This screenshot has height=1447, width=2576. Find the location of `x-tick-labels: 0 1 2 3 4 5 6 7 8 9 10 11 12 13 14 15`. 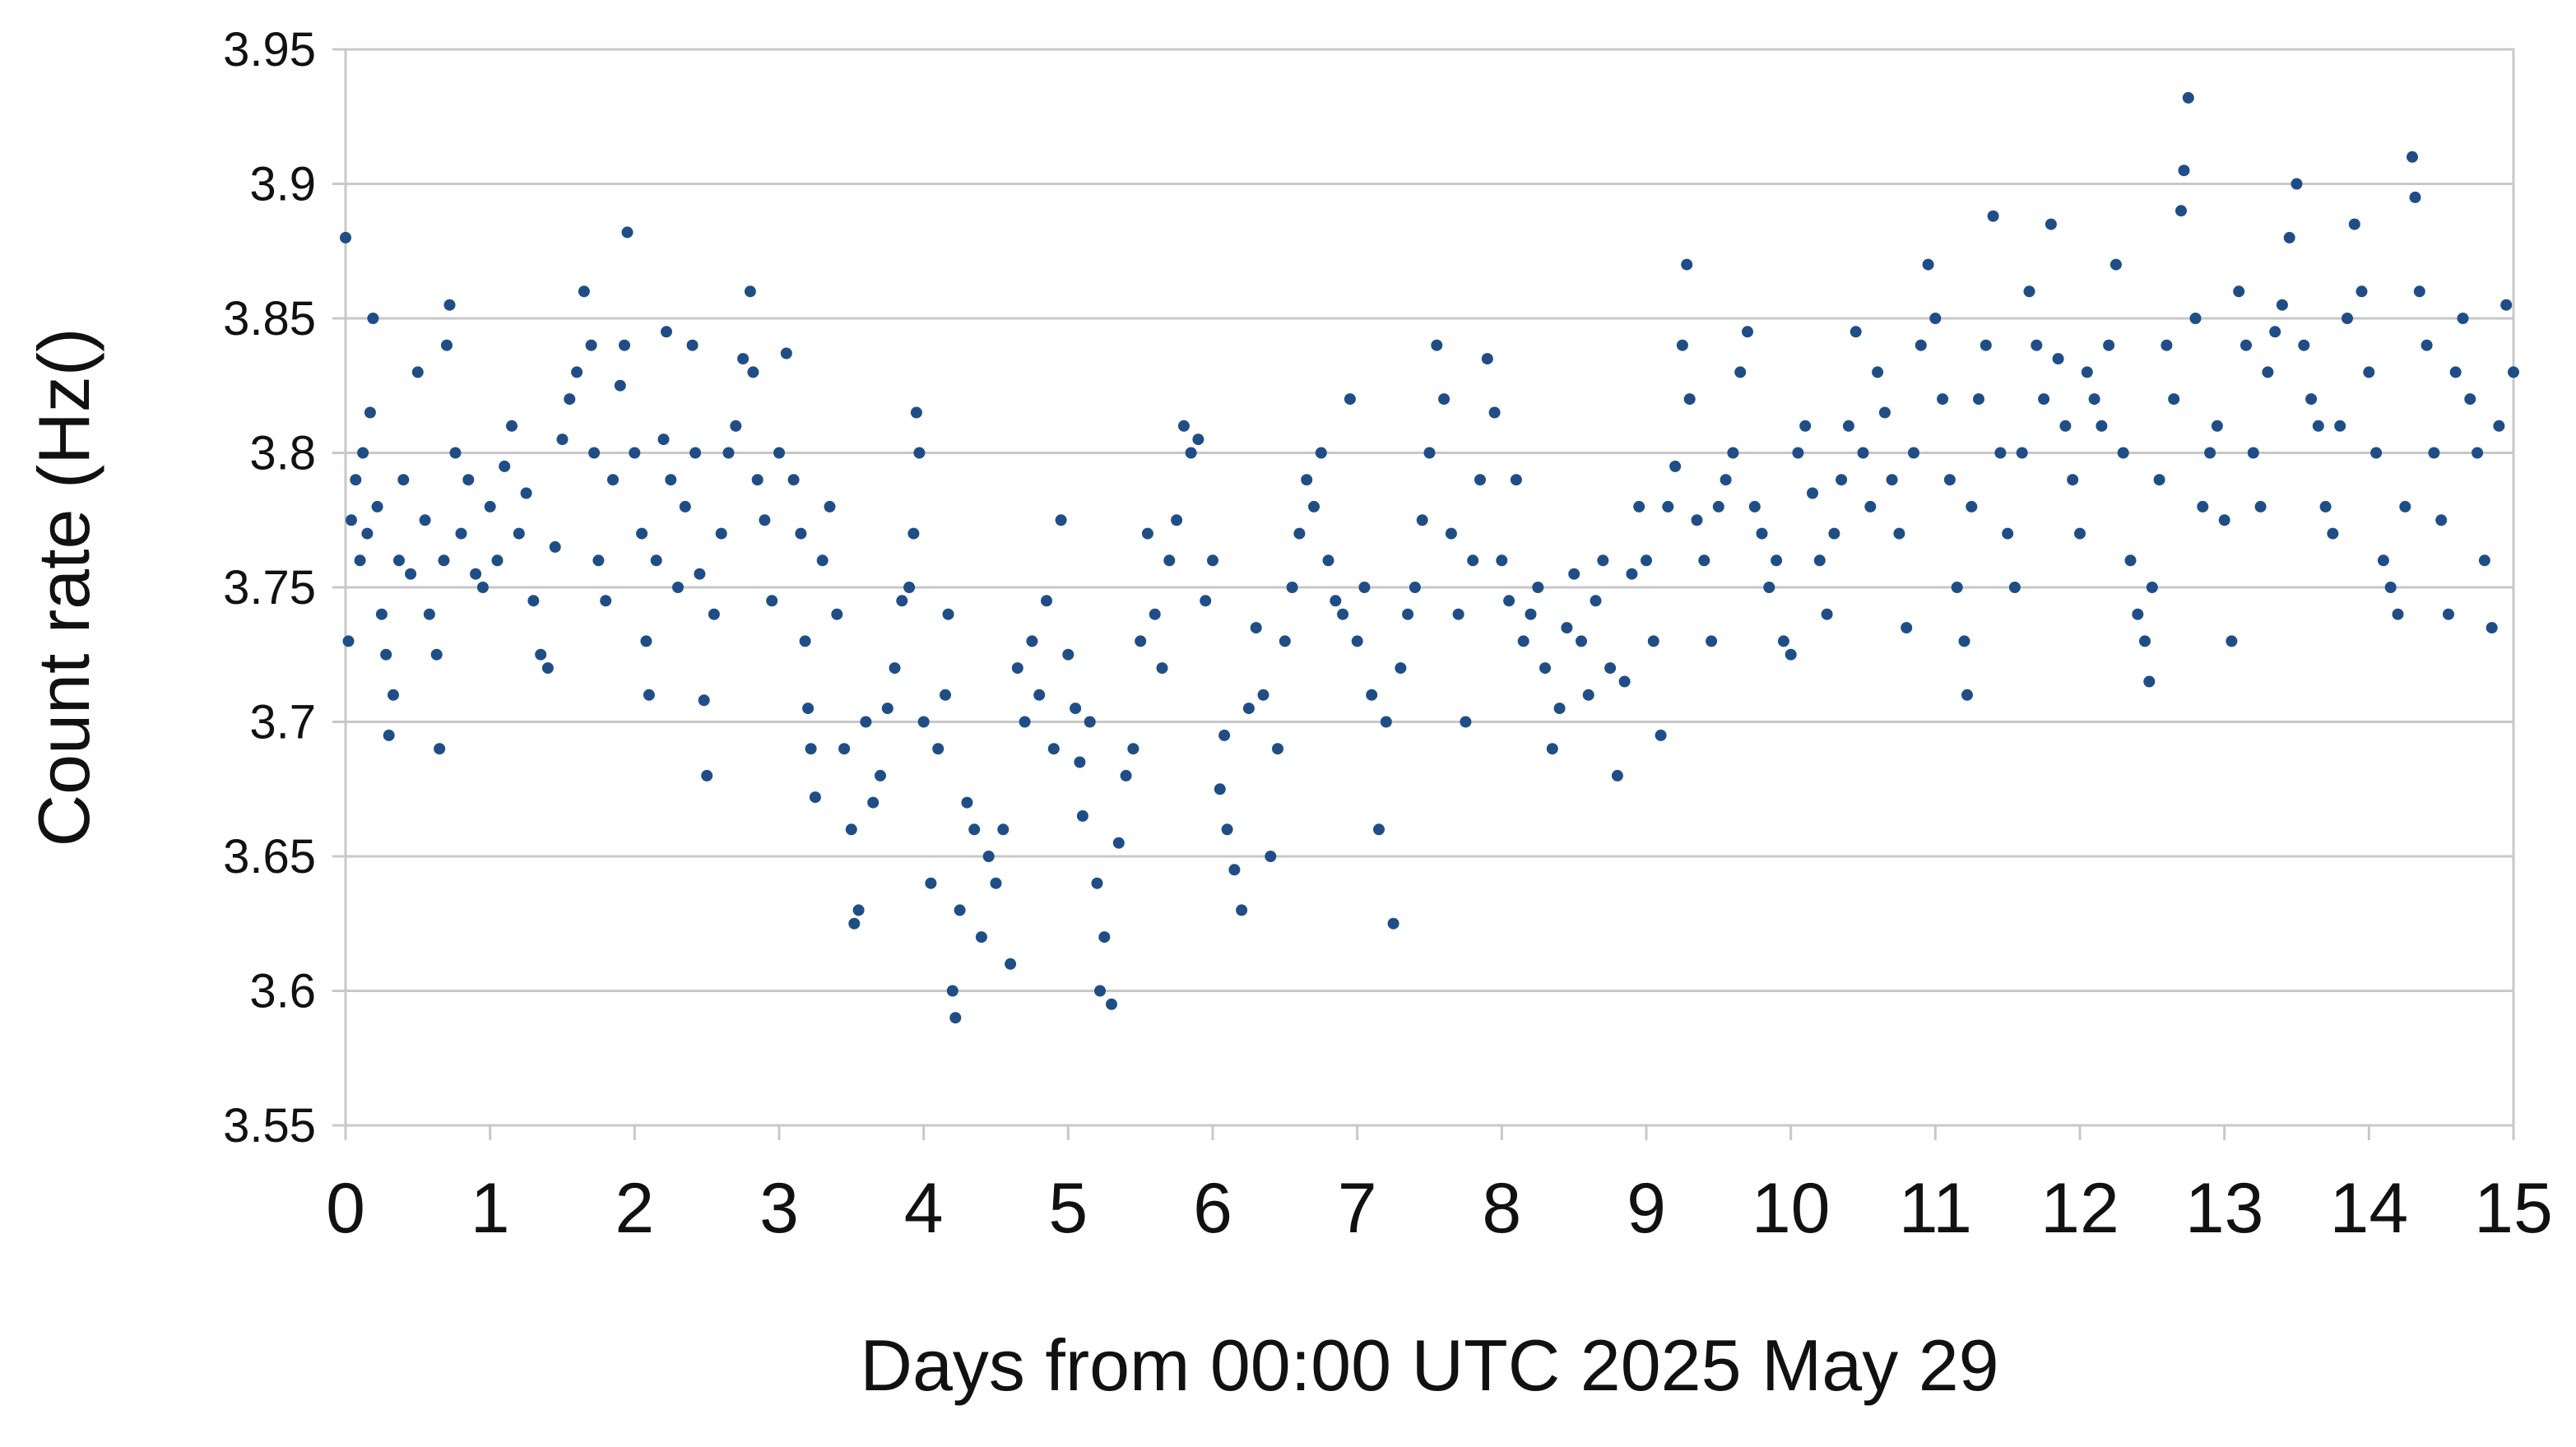

x-tick-labels: 0 1 2 3 4 5 6 7 8 9 10 11 12 13 14 15 is located at coordinates (1439, 1208).